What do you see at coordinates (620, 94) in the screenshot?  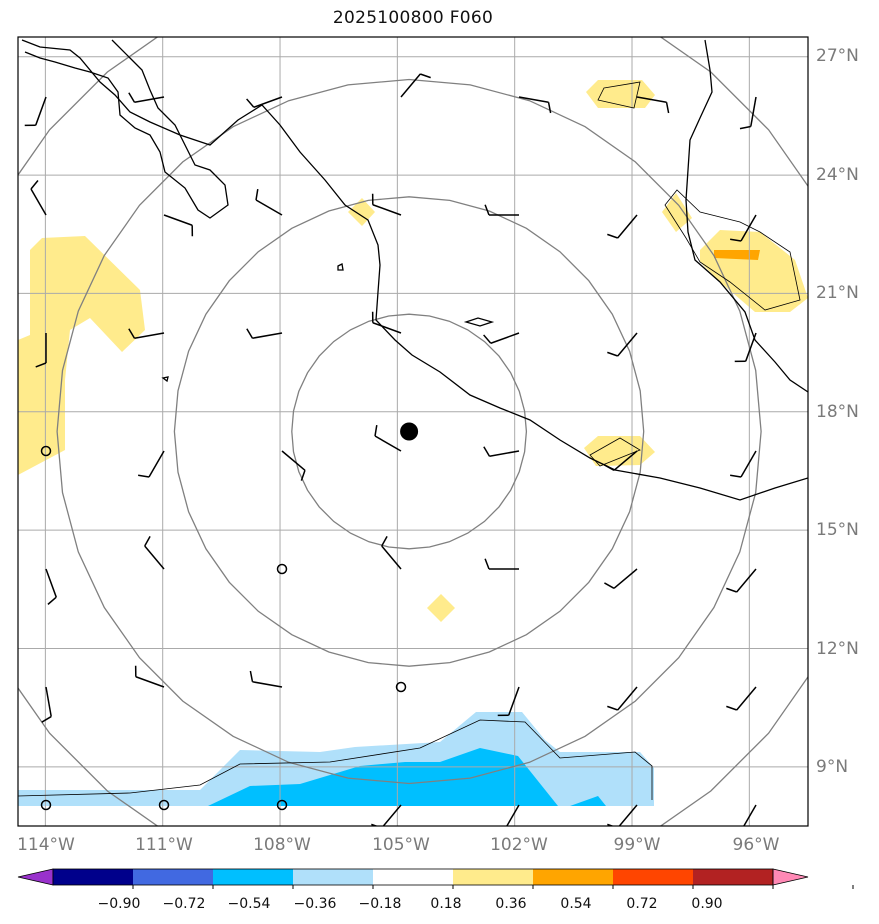 I see `shade-yellow-north` at bounding box center [620, 94].